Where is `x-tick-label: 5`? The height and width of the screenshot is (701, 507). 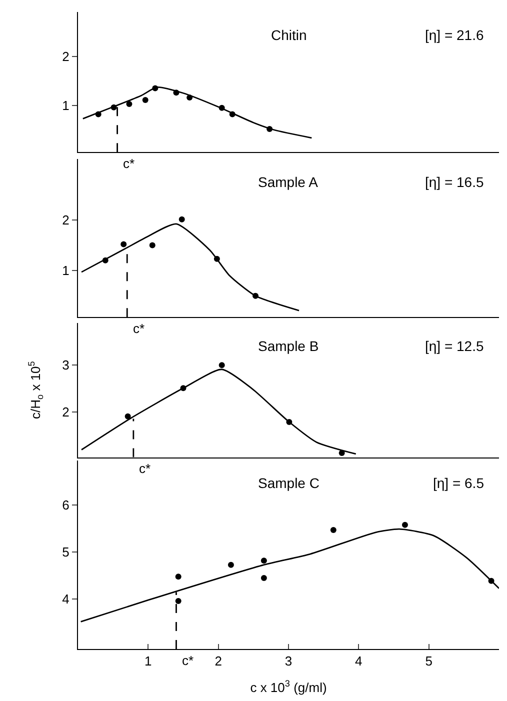
x-tick-label: 5 is located at coordinates (428, 661).